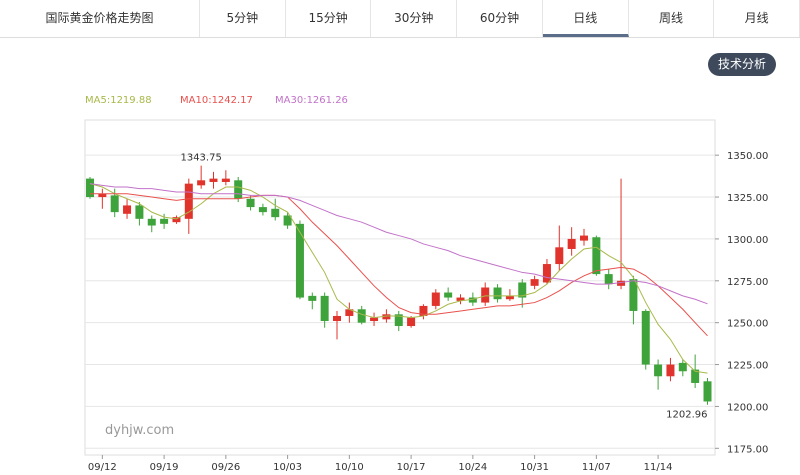 This screenshot has height=475, width=800. I want to click on x-tick-label: 09/19, so click(164, 467).